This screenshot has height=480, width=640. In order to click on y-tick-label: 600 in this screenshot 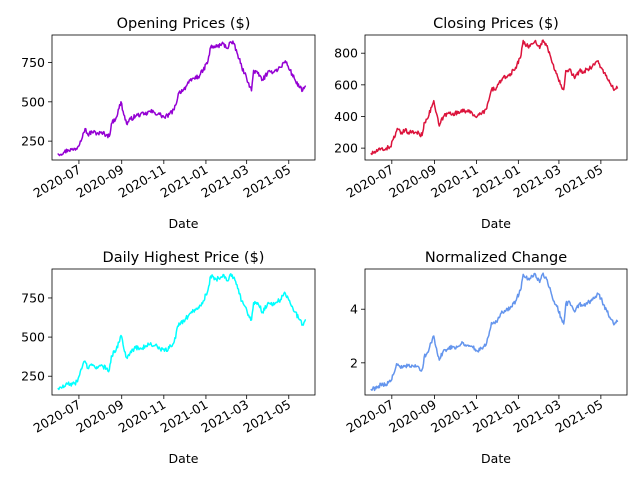, I will do `click(346, 84)`.